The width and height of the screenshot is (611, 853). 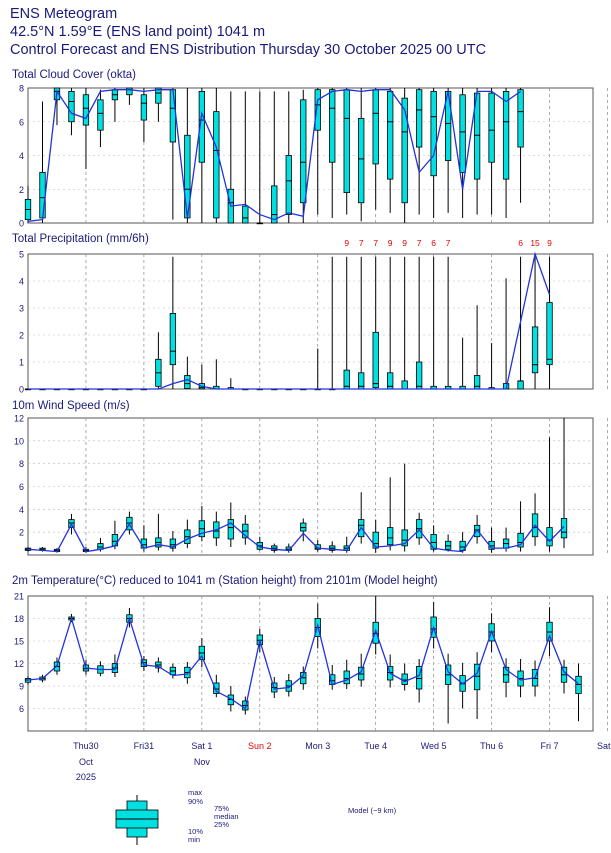 What do you see at coordinates (21, 709) in the screenshot?
I see `temp-y-tick-label: 6` at bounding box center [21, 709].